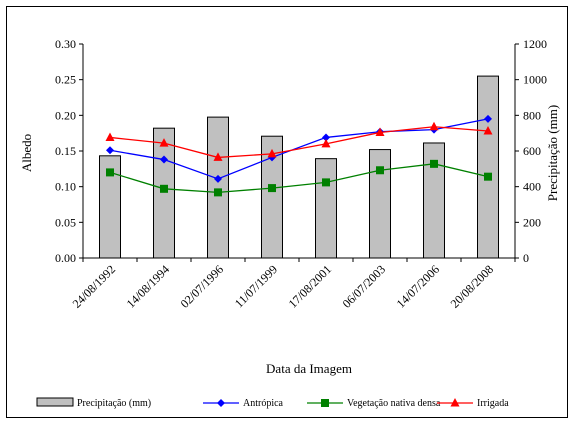 The width and height of the screenshot is (582, 426). Describe the element at coordinates (26, 153) in the screenshot. I see `y-axis-left-title: Albedo` at that location.